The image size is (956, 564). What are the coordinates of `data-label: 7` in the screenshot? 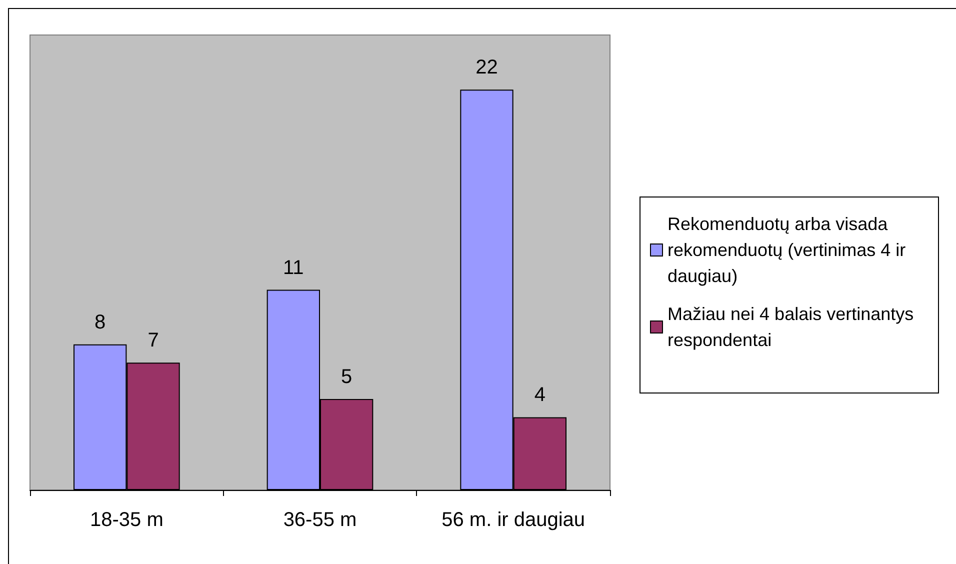 It's located at (153, 341).